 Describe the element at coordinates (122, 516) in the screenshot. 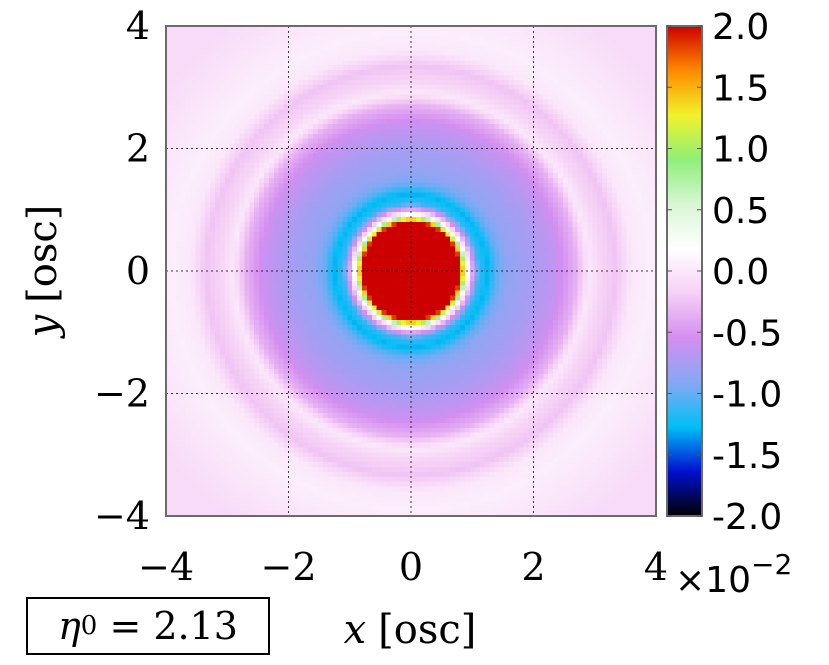

I see `y-tick-label: −4` at that location.